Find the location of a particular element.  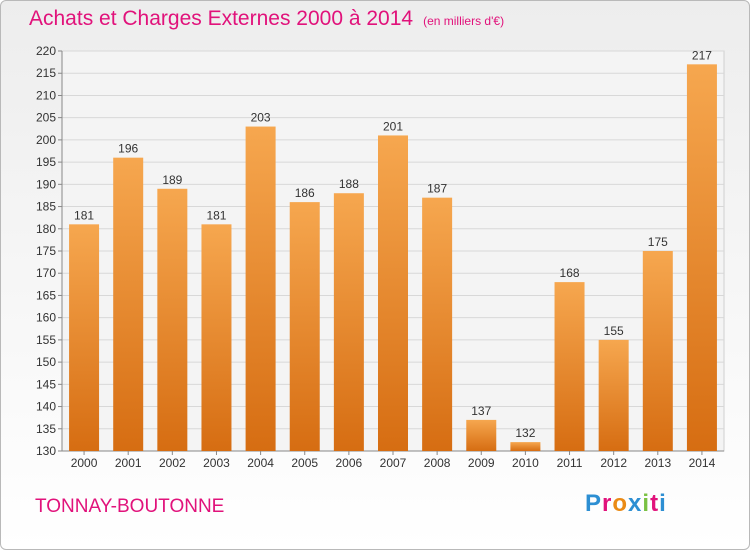

x-tick-label: 2008 is located at coordinates (437, 463).